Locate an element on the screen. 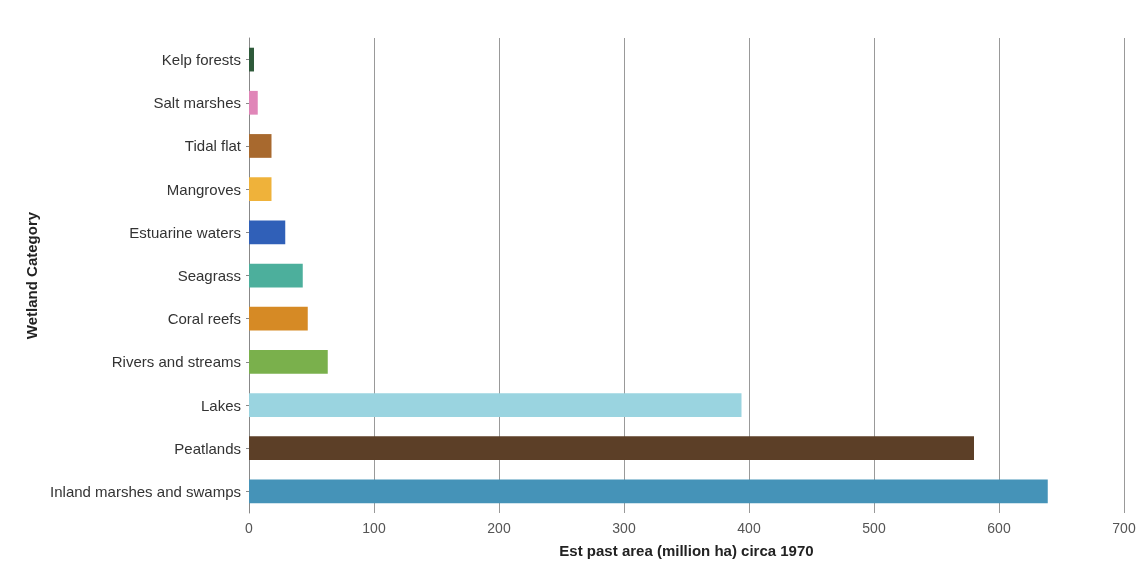 The height and width of the screenshot is (583, 1148). x-tick-label: 400 is located at coordinates (749, 528).